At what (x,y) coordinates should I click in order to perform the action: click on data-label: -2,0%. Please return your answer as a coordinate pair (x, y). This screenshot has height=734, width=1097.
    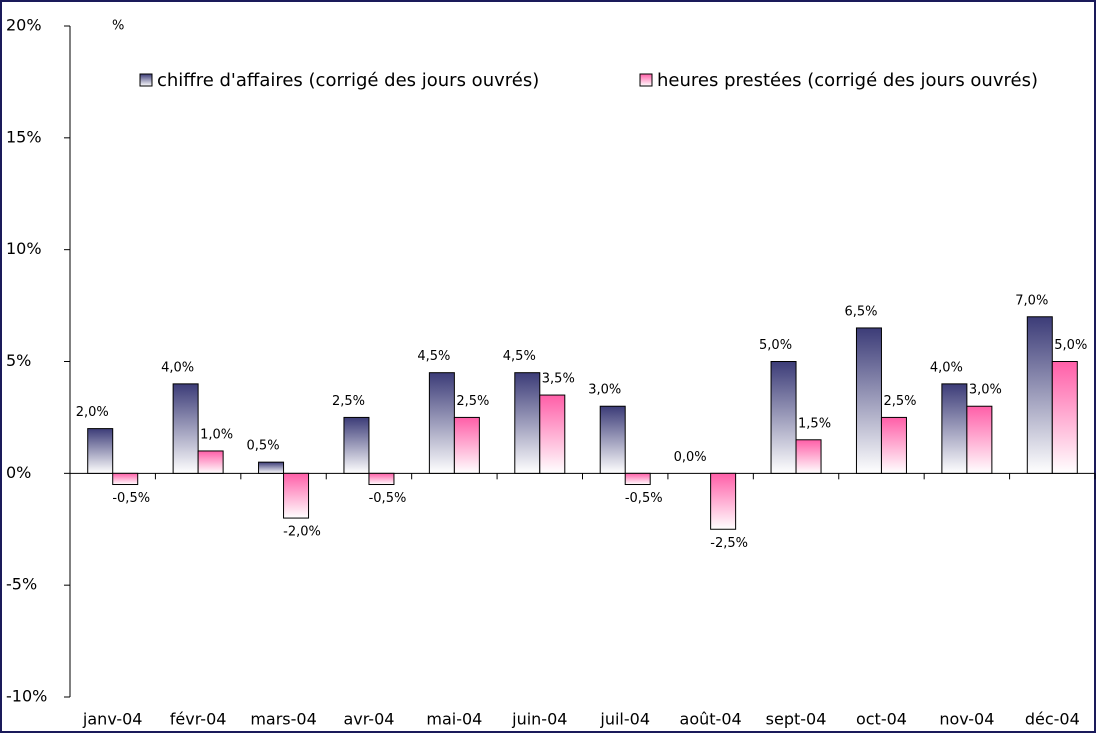
    Looking at the image, I should click on (302, 532).